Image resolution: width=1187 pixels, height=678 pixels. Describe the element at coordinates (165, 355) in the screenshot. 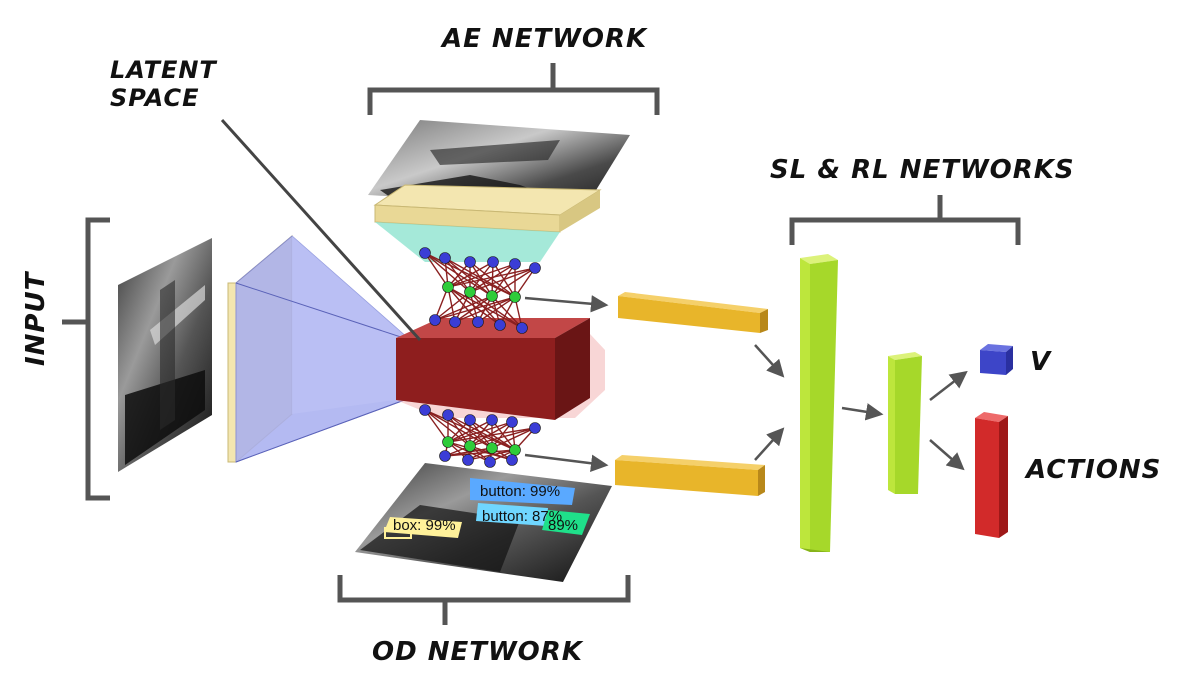

I see `input-image` at that location.